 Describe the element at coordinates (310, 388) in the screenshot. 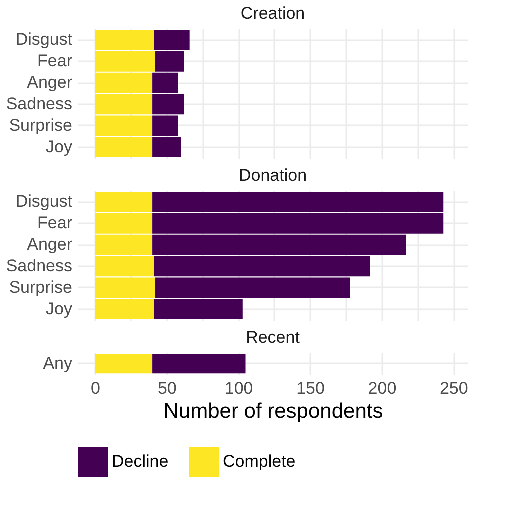

I see `x-tick-label: 150` at that location.